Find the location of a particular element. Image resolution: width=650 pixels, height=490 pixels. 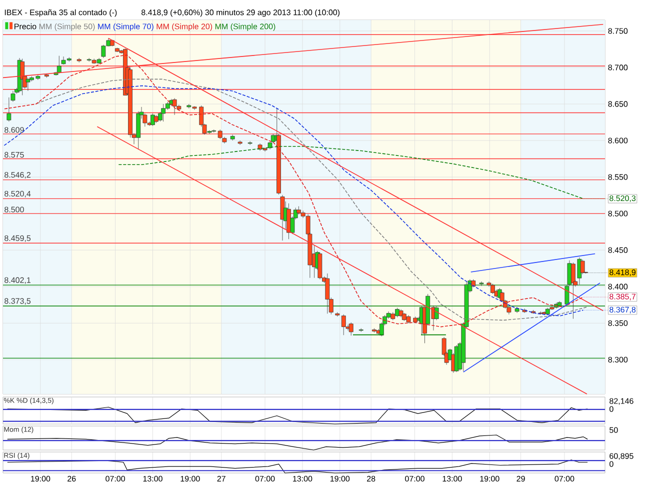

y-tick-label: 8.700 is located at coordinates (618, 67).